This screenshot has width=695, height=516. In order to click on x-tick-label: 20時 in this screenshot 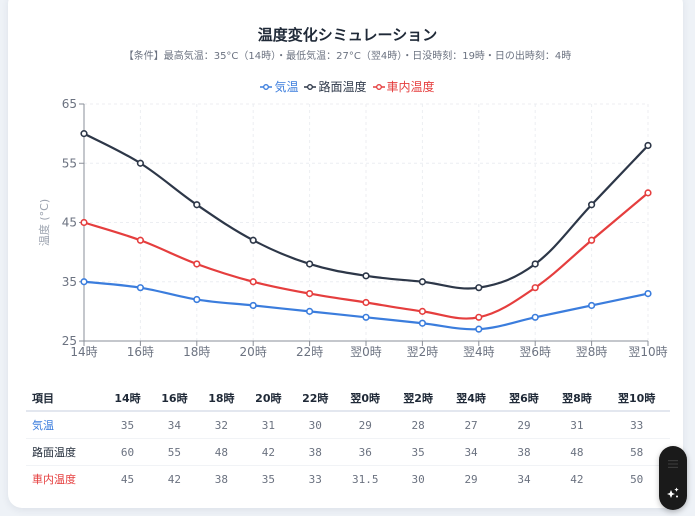, I will do `click(253, 352)`.